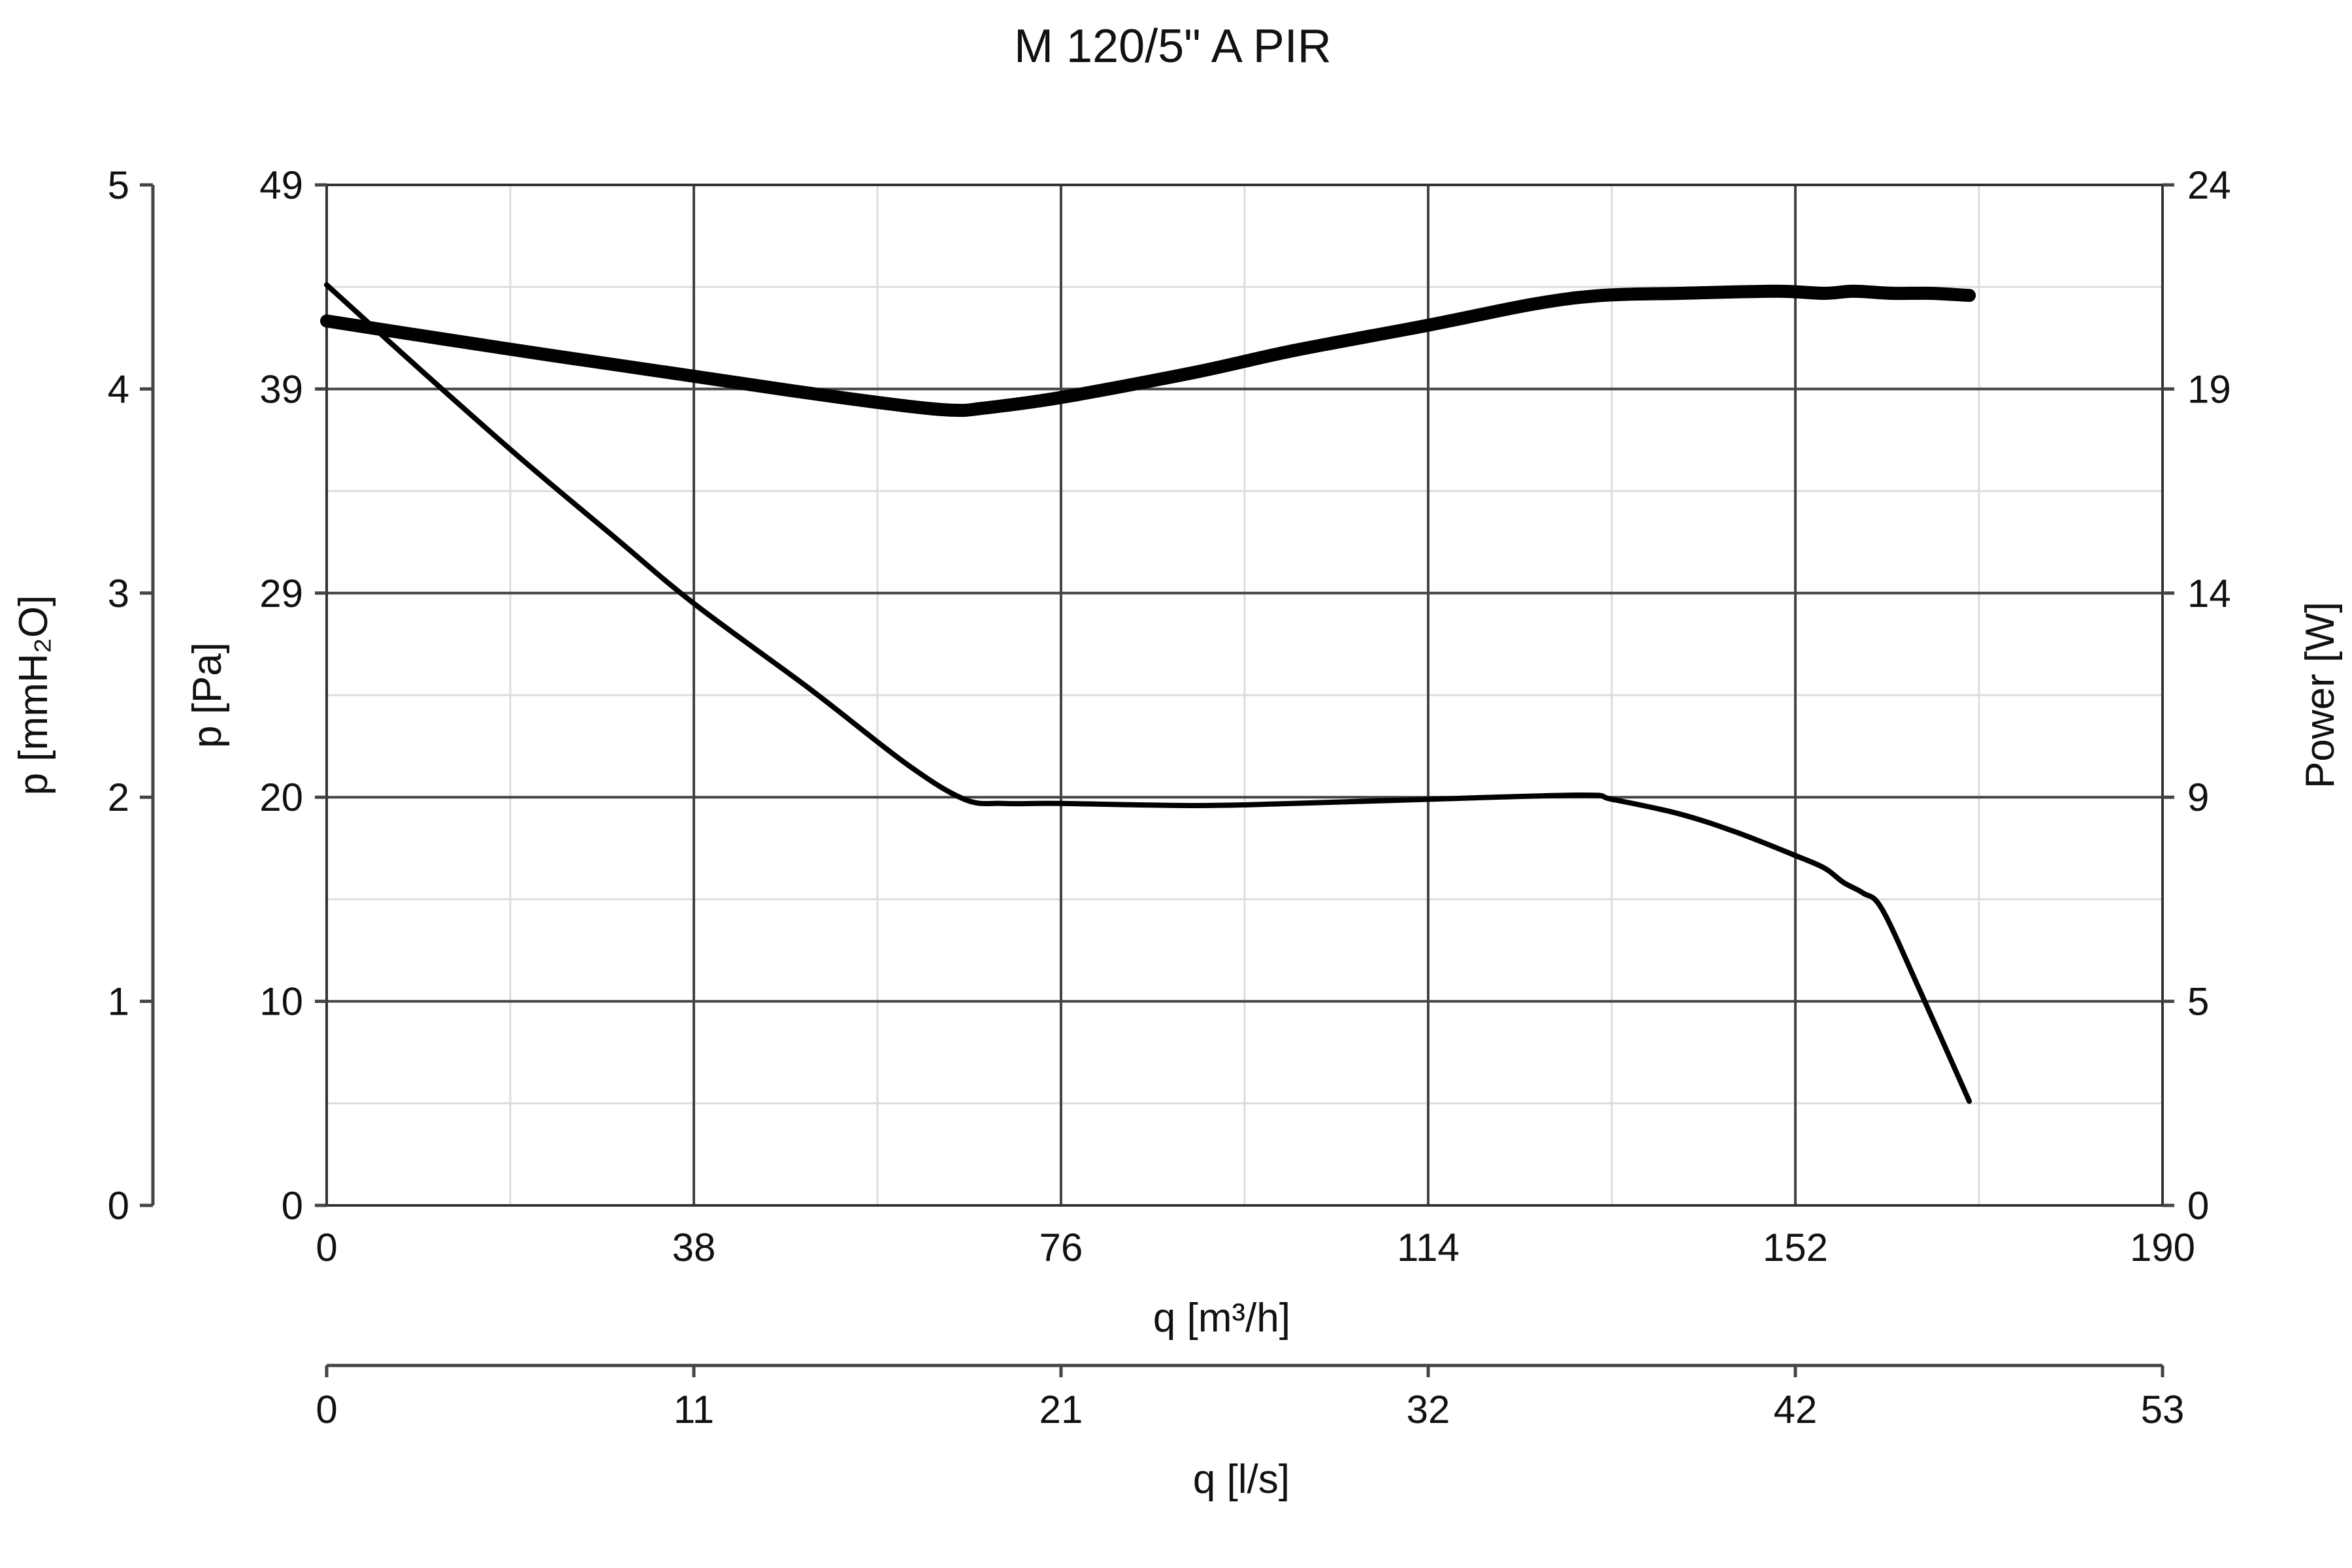 The height and width of the screenshot is (1568, 2352). I want to click on y-mmh2o-tick-label: 3, so click(118, 593).